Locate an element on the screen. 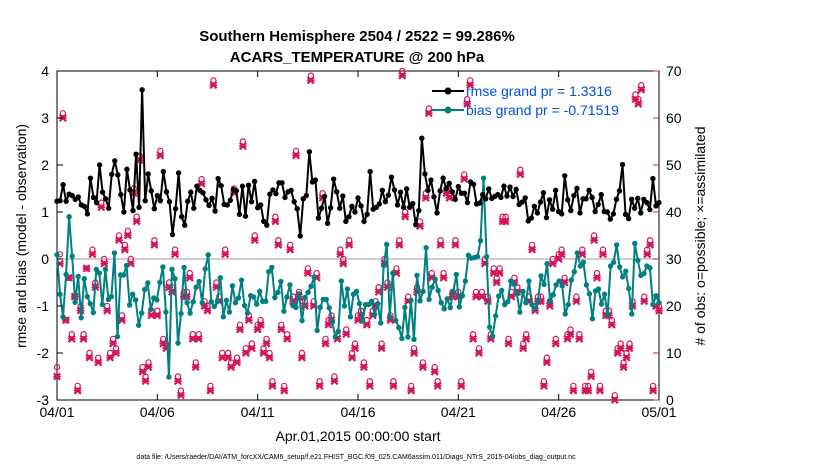 This screenshot has height=470, width=830. y-left-tick-label: -3 is located at coordinates (43, 400).